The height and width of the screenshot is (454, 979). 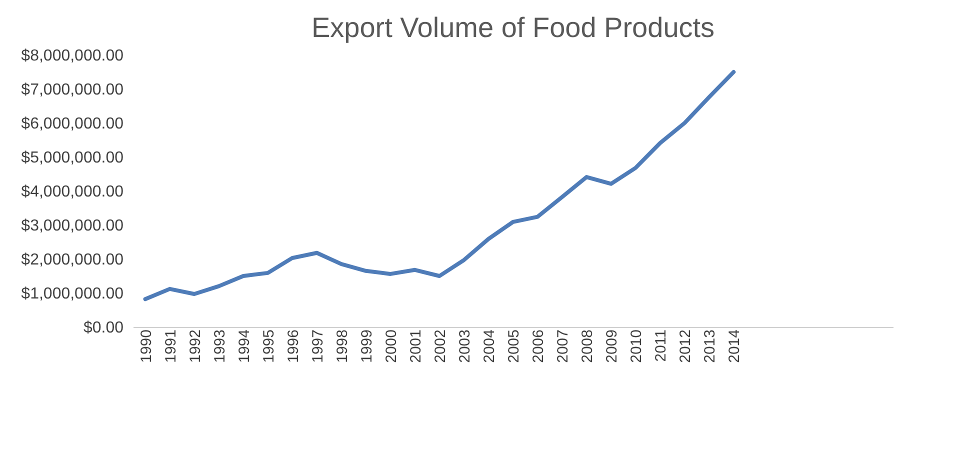 What do you see at coordinates (269, 346) in the screenshot?
I see `x-tick-label: 1995` at bounding box center [269, 346].